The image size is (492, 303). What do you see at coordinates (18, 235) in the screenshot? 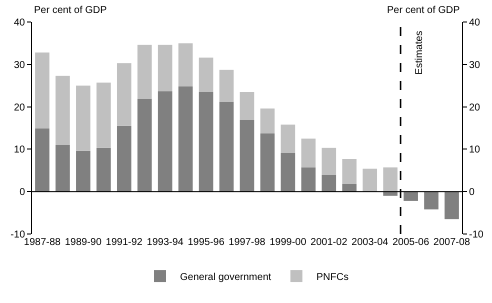
I see `y-tick-label: -10` at bounding box center [18, 235].